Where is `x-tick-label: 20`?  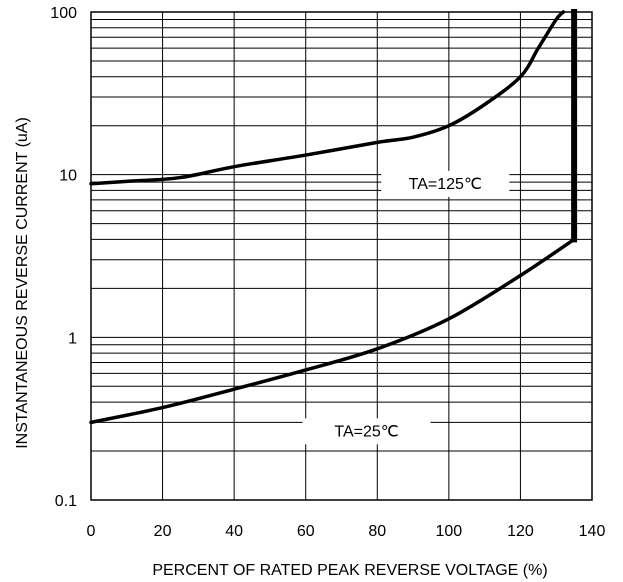
x-tick-label: 20 is located at coordinates (163, 531).